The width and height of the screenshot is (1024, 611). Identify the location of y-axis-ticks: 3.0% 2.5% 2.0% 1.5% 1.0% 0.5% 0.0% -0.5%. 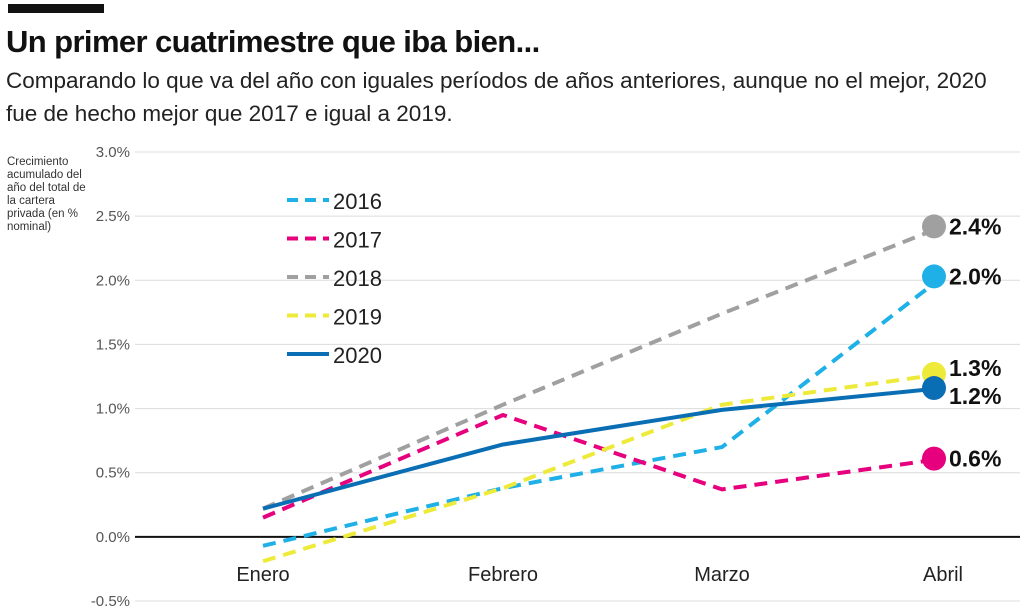
(110, 377).